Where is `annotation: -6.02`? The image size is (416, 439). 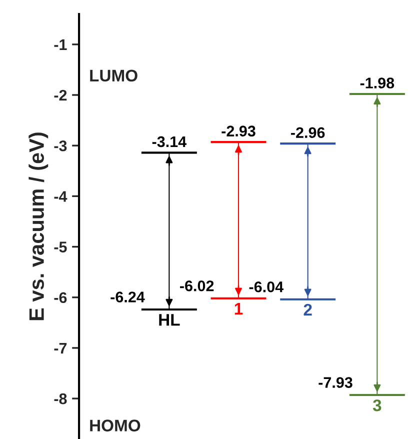 annotation: -6.02 is located at coordinates (197, 286).